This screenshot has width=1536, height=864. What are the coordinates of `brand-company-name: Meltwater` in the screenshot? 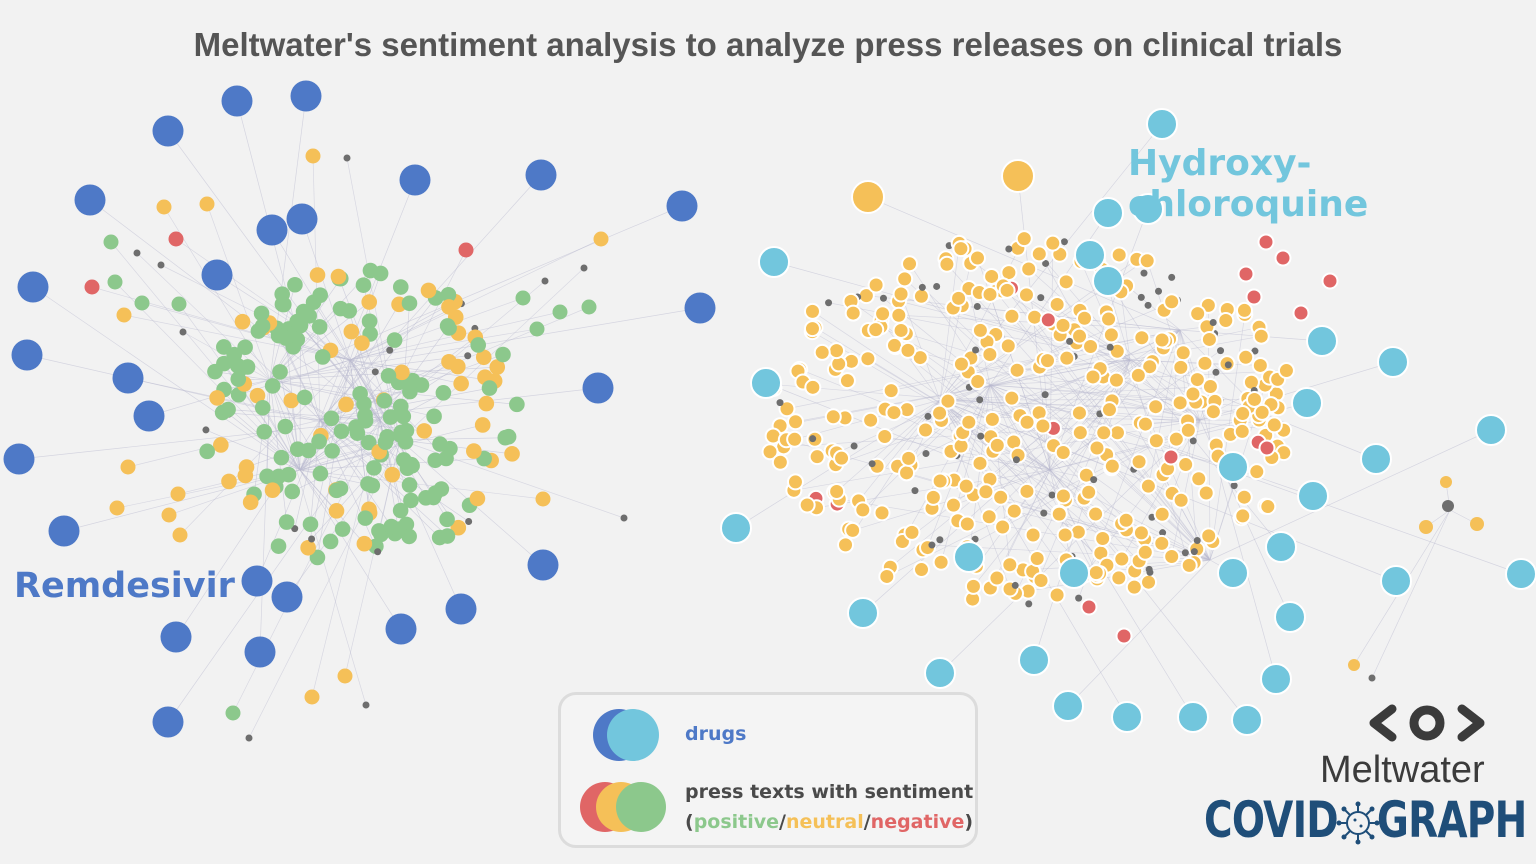 It's located at (1402, 770).